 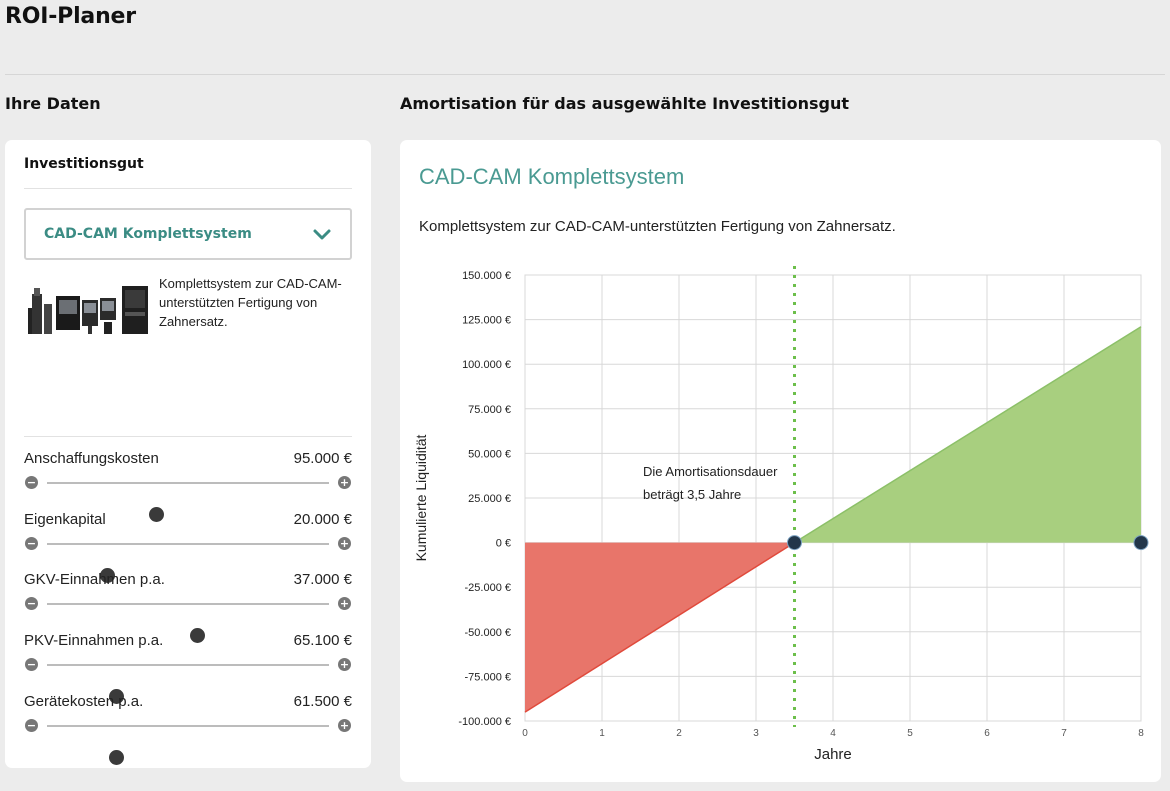 What do you see at coordinates (94, 579) in the screenshot?
I see `slider-label: GKV-Einnahmen p.a.` at bounding box center [94, 579].